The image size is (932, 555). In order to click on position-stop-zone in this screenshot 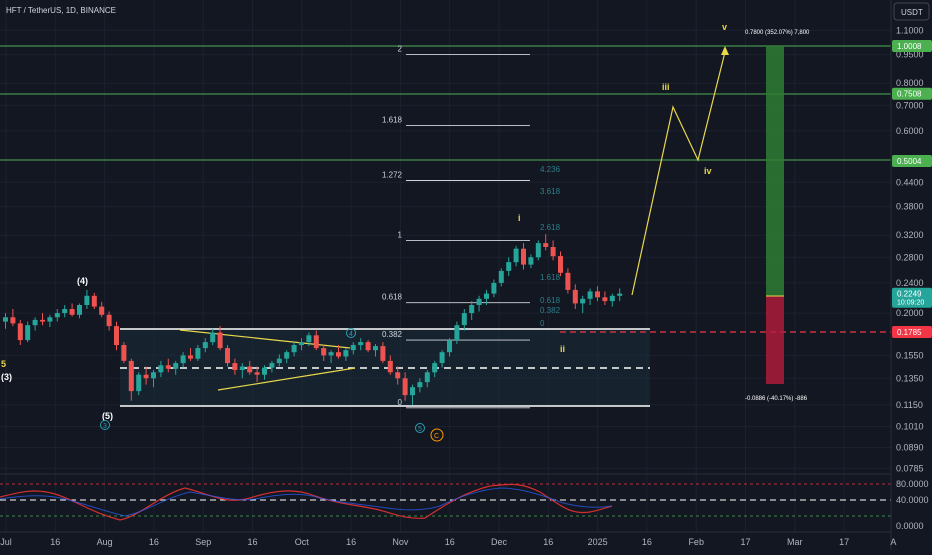, I will do `click(775, 340)`.